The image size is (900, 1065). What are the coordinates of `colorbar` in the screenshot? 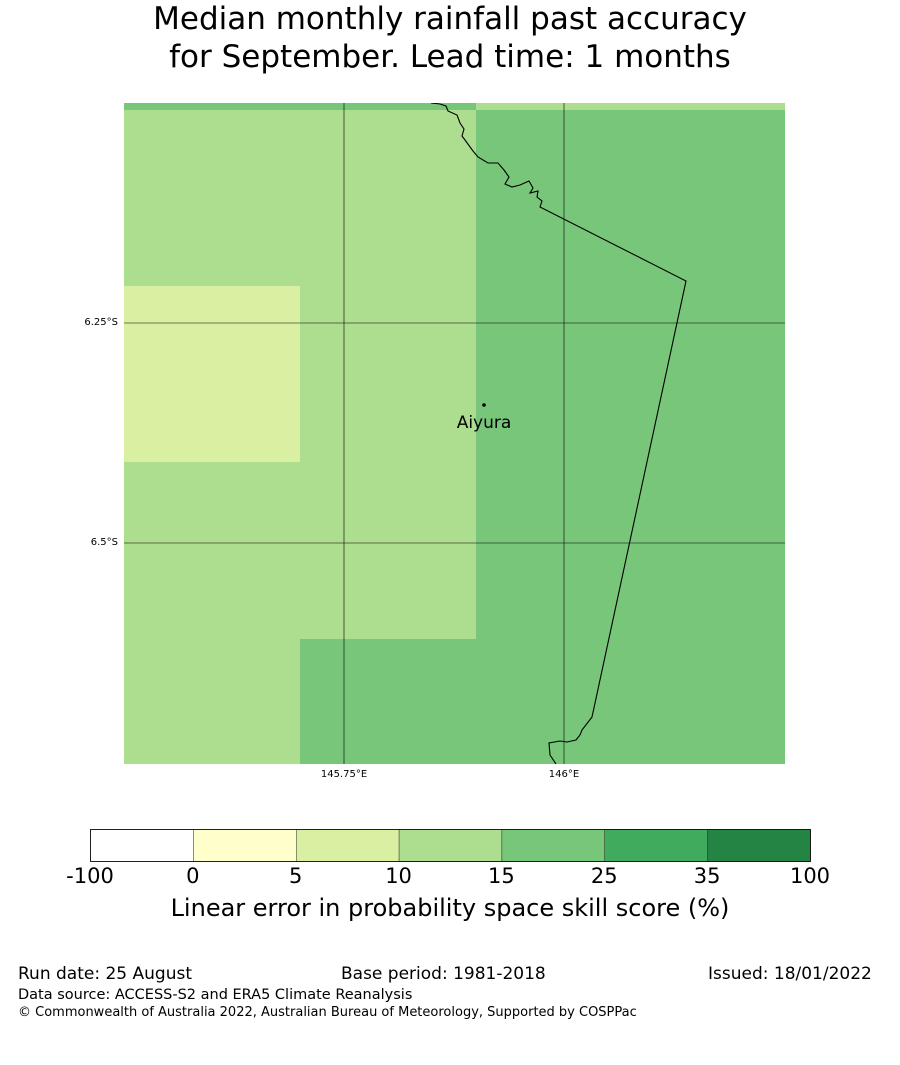 It's located at (450, 845).